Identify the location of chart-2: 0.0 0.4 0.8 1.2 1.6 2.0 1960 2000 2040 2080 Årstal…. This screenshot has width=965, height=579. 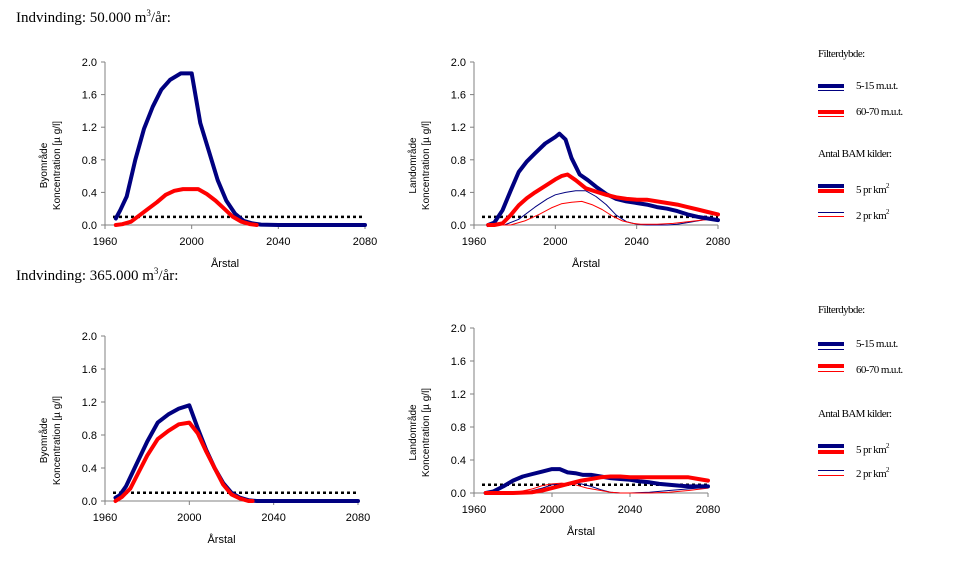
(568, 163).